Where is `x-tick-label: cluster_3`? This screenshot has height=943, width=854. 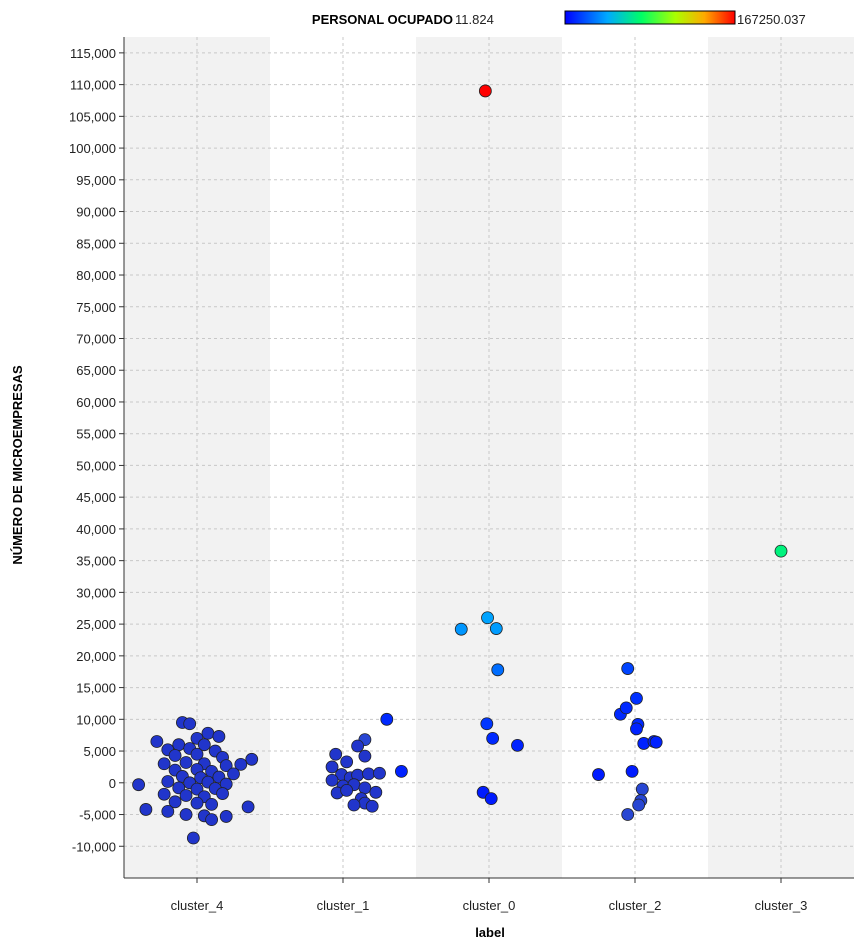 x-tick-label: cluster_3 is located at coordinates (781, 905).